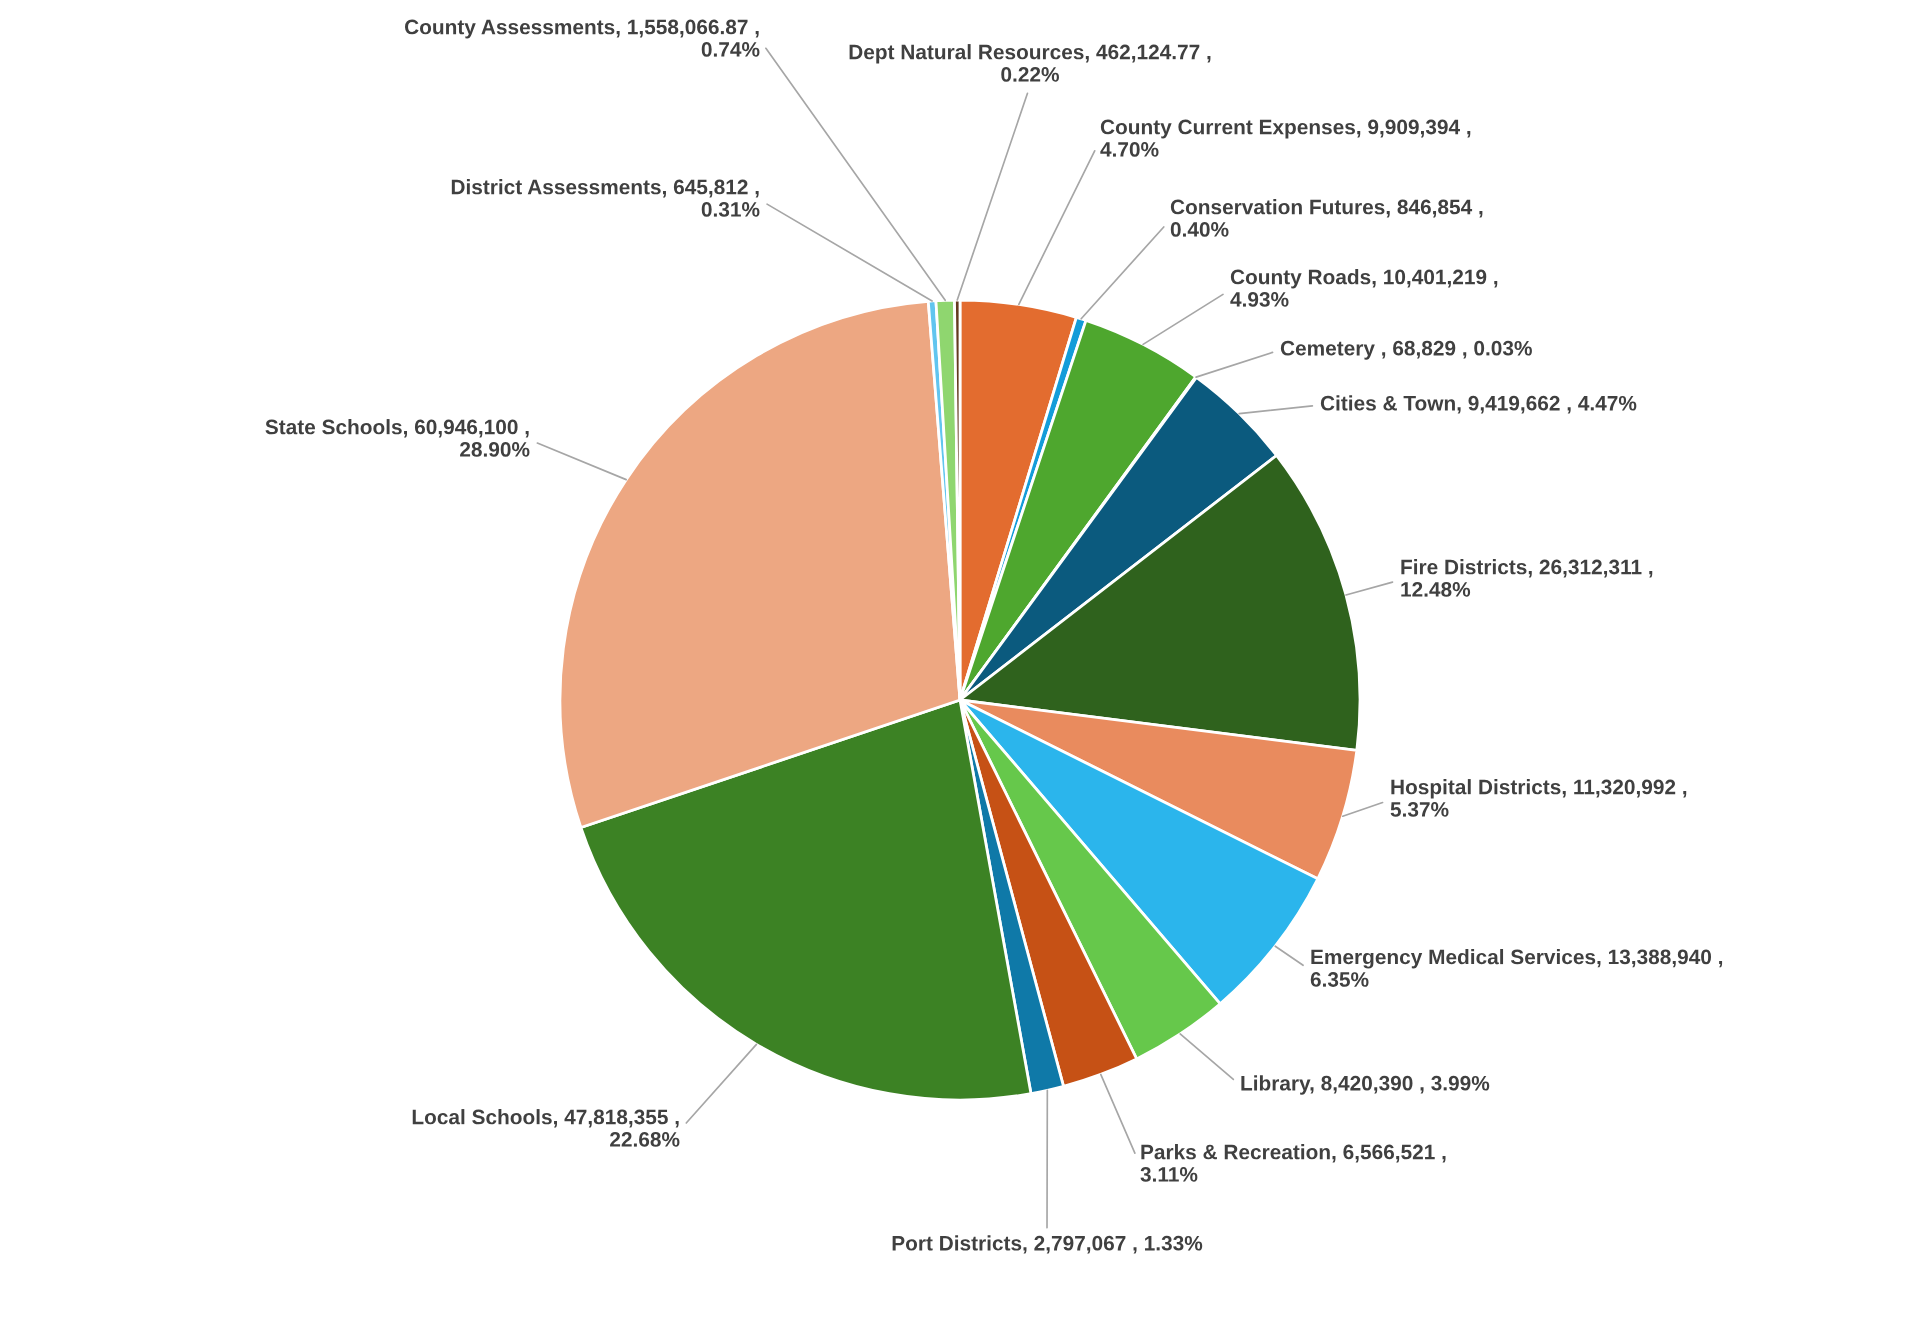 This screenshot has width=1920, height=1340. What do you see at coordinates (1285, 138) in the screenshot?
I see `slice-label: County Current Expenses, 9,909,394 , 4.70%` at bounding box center [1285, 138].